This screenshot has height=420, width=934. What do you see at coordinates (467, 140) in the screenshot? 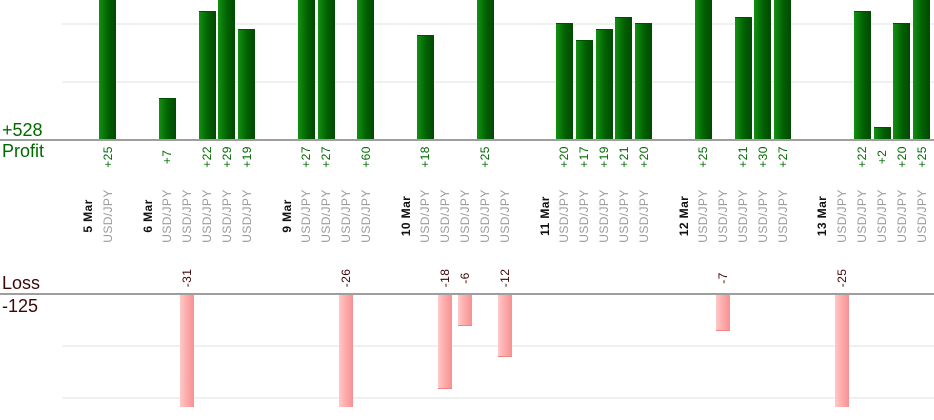
I see `profit-axis-line` at bounding box center [467, 140].